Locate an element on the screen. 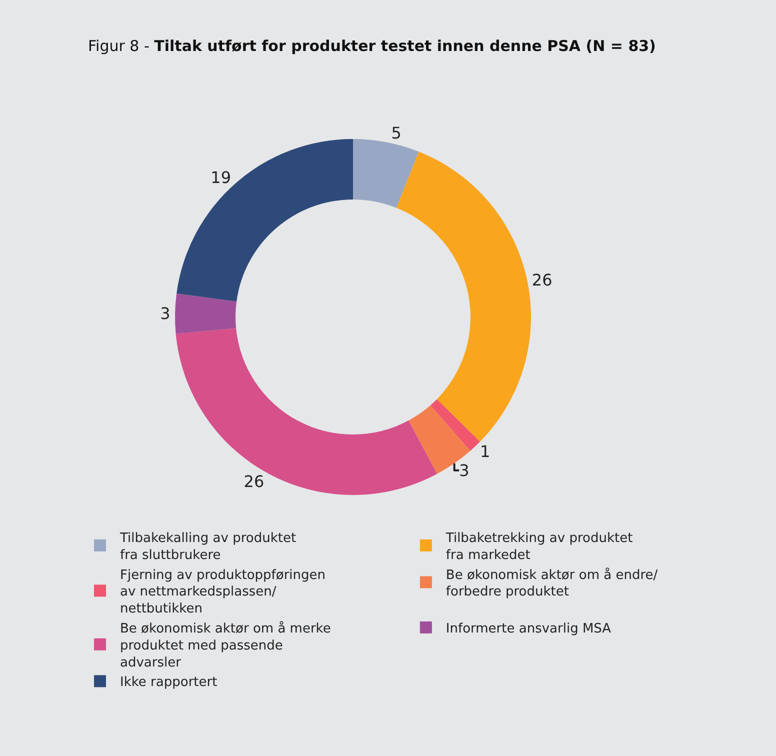  legend-label: Be økonomisk aktør om å endre/ forbedre produktet is located at coordinates (552, 583).